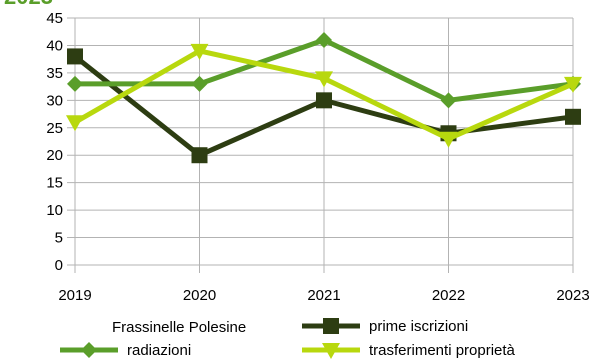 This screenshot has height=360, width=592. What do you see at coordinates (54, 128) in the screenshot?
I see `y-tick-label: 25` at bounding box center [54, 128].